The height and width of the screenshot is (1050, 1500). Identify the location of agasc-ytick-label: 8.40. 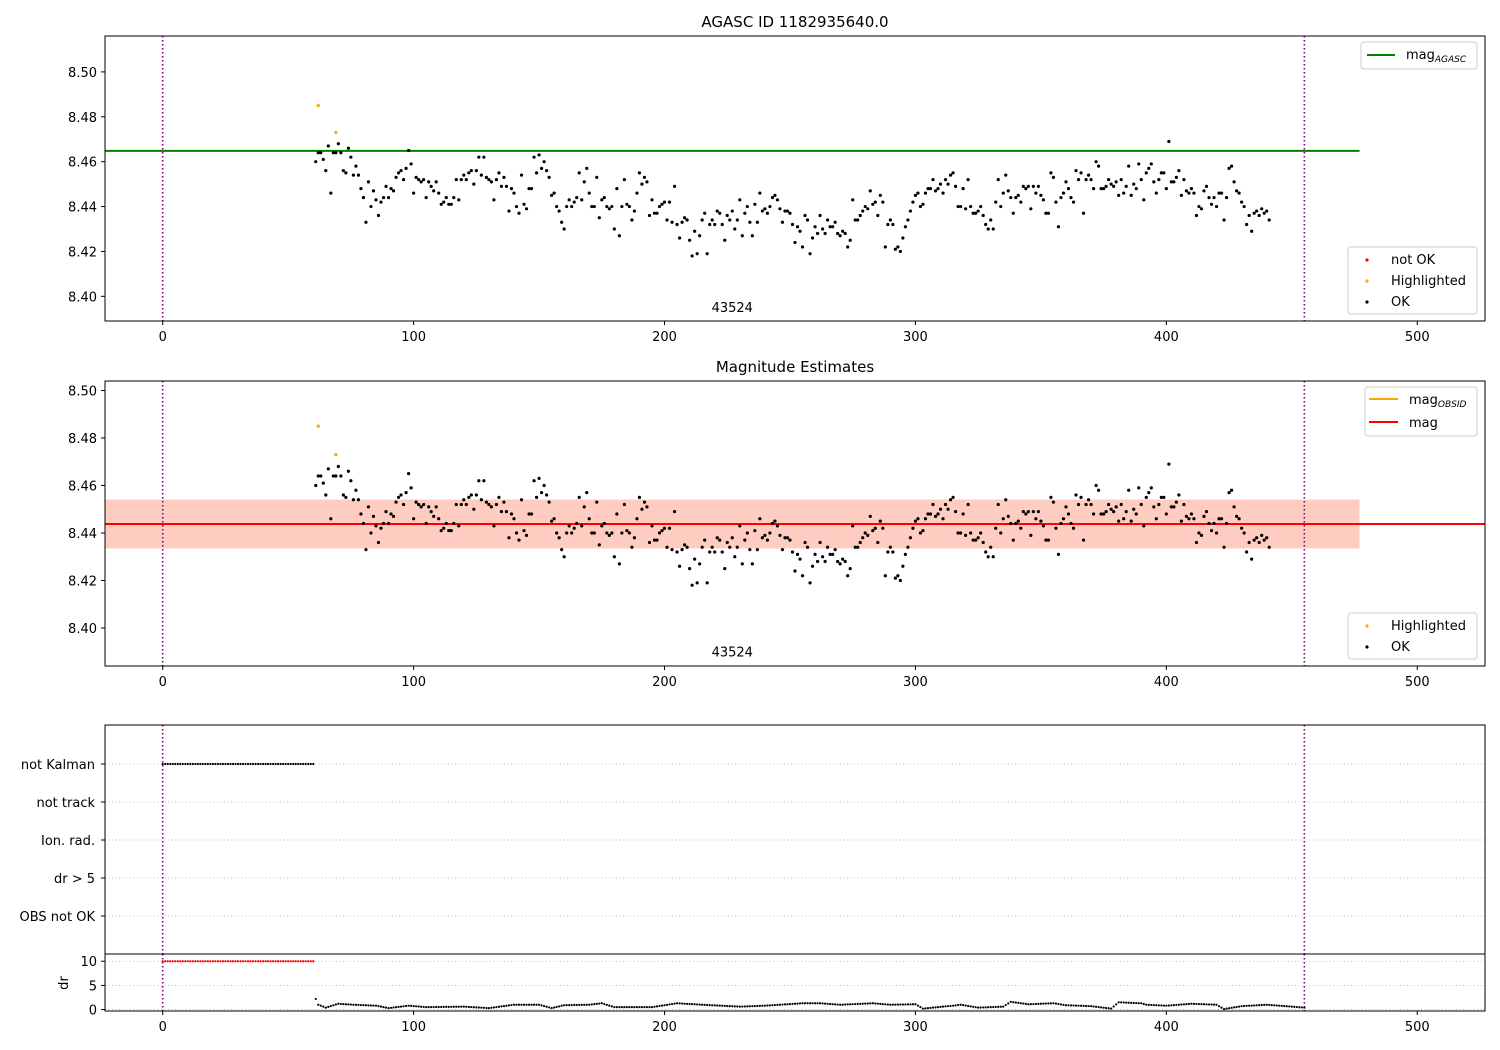
(82, 297).